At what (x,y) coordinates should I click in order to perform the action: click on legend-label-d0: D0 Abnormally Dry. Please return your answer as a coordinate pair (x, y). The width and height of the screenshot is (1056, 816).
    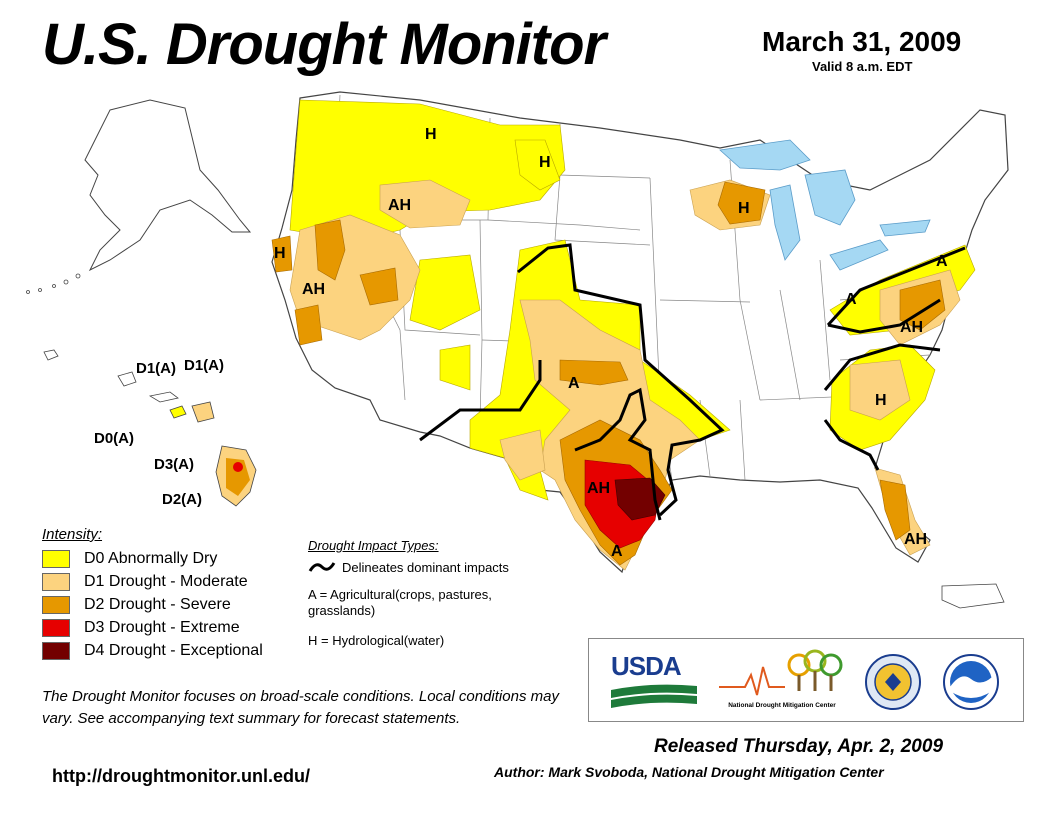
    Looking at the image, I should click on (151, 558).